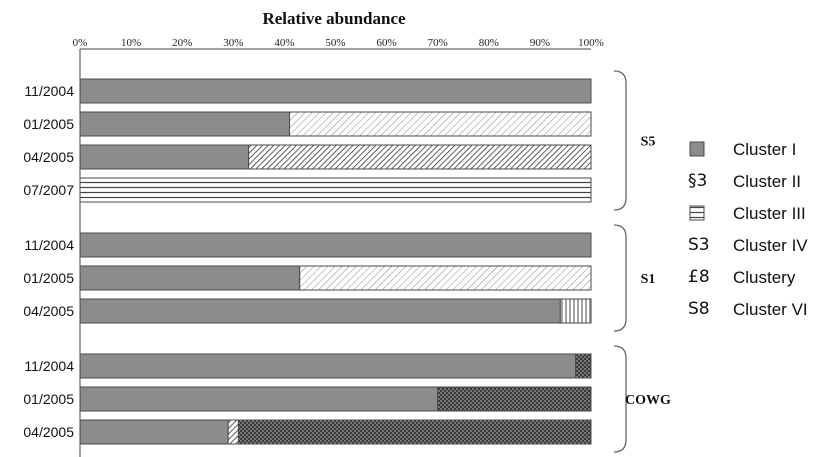 The image size is (826, 457). What do you see at coordinates (233, 43) in the screenshot?
I see `x-tick-label: 30%` at bounding box center [233, 43].